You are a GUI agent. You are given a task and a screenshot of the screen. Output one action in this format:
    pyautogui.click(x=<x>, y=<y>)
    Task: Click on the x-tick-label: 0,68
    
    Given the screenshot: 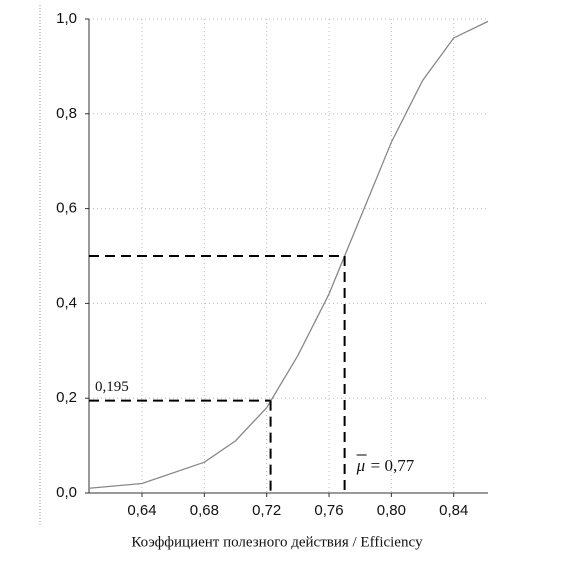 What is the action you would take?
    pyautogui.click(x=204, y=510)
    